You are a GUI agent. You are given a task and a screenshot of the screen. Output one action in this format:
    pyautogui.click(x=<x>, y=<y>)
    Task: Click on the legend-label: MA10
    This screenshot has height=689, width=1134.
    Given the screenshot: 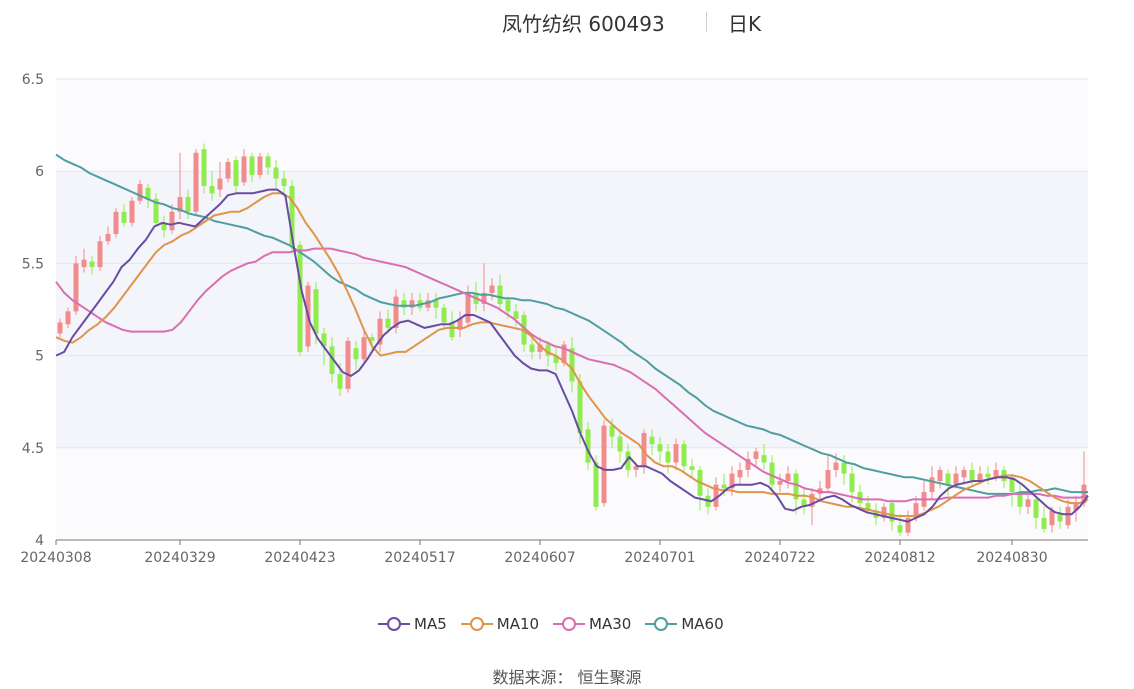 What is the action you would take?
    pyautogui.click(x=518, y=624)
    